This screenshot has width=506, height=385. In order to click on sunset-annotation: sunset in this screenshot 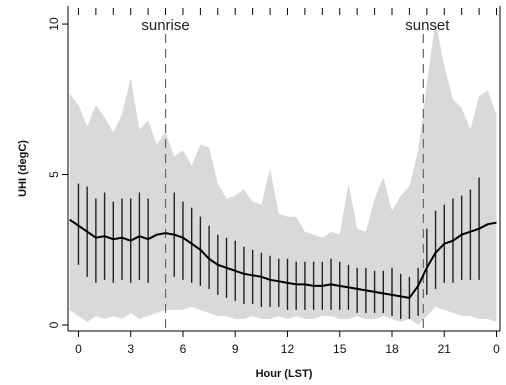, I will do `click(427, 25)`.